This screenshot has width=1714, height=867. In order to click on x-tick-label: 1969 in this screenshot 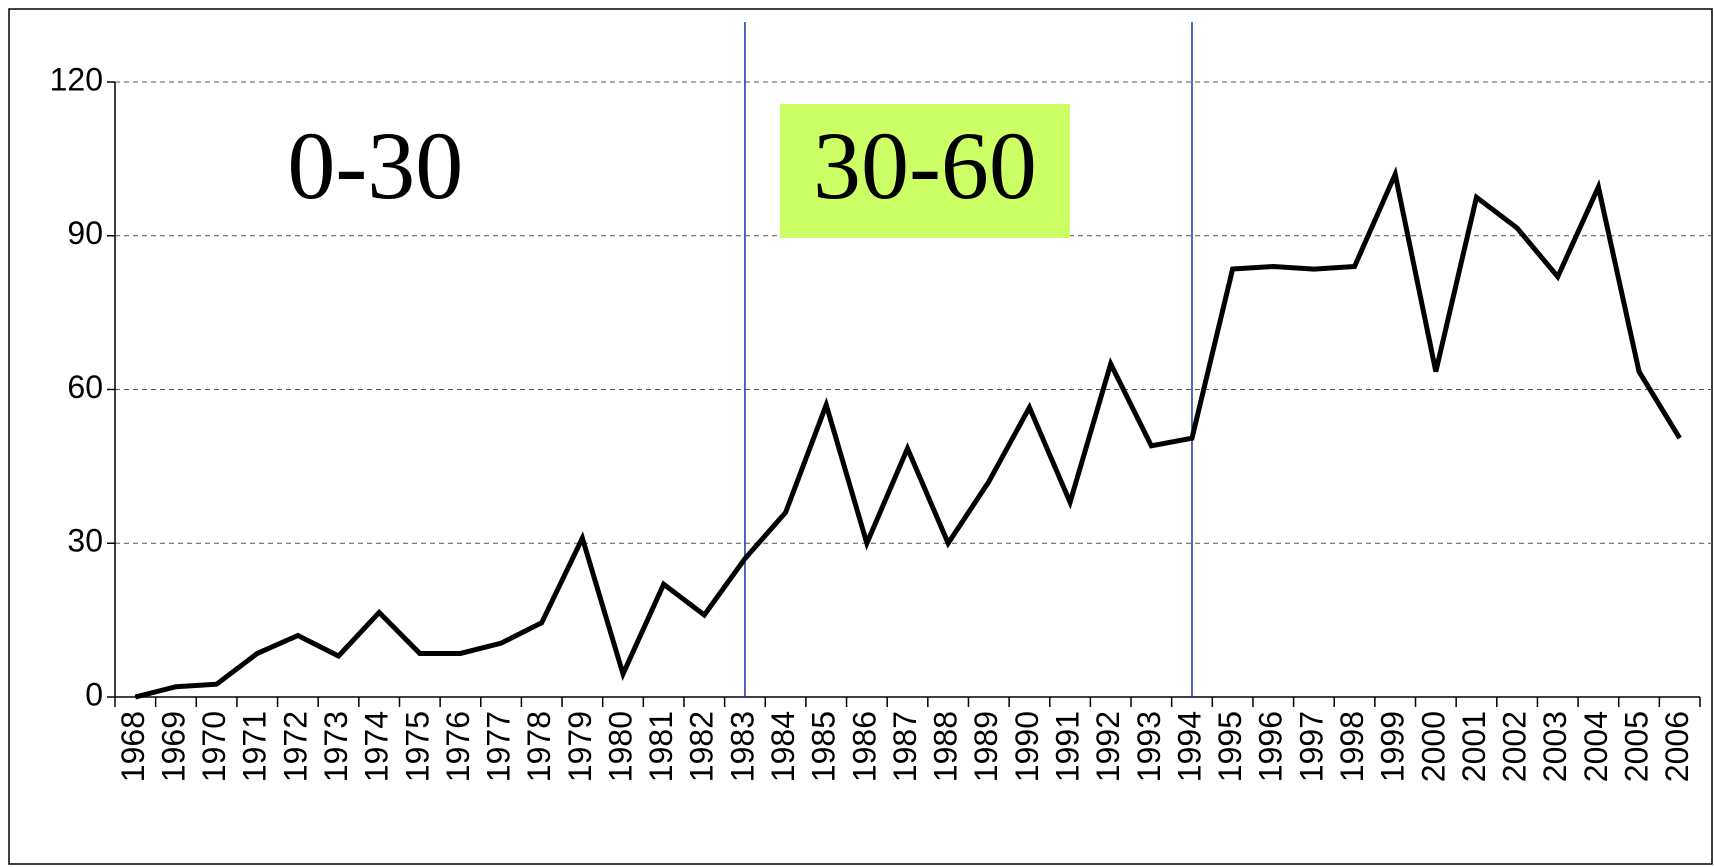, I will do `click(173, 746)`.